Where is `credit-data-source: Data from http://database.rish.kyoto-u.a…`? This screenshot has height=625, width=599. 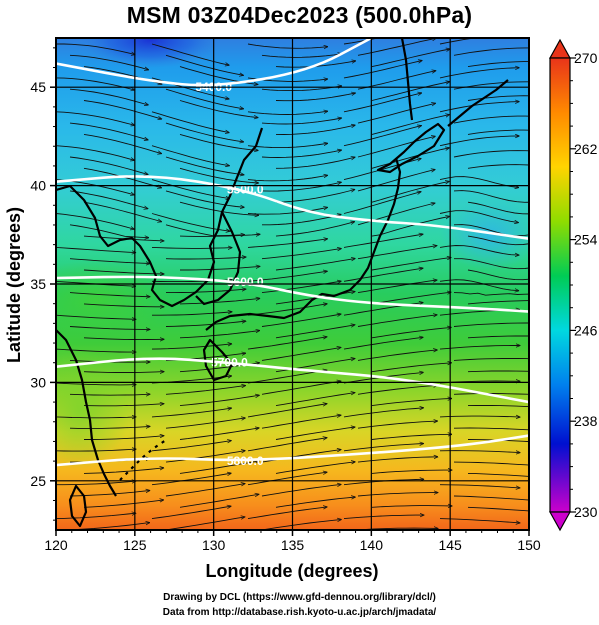
credit-data-source: Data from http://database.rish.kyoto-u.a… is located at coordinates (299, 612).